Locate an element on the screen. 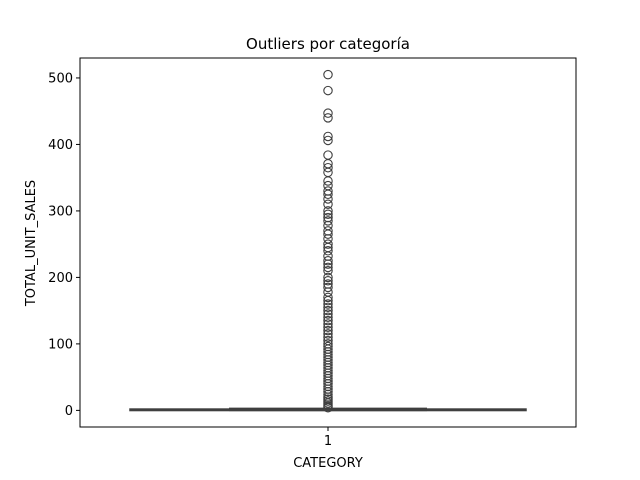 This screenshot has height=480, width=640. x-axis: 1 is located at coordinates (328, 438).